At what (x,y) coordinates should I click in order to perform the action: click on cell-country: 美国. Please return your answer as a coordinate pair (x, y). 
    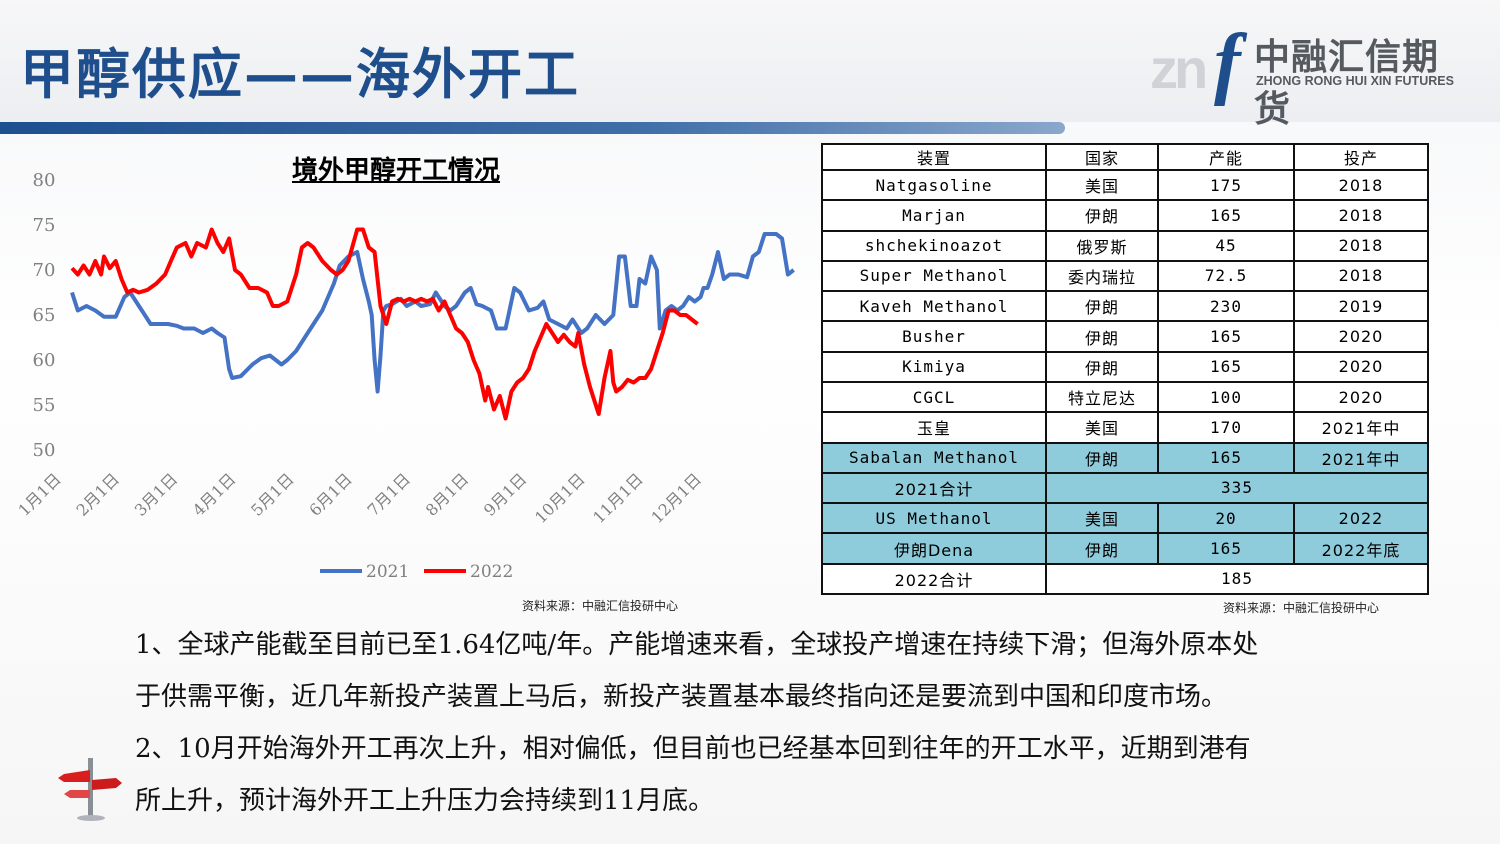
    Looking at the image, I should click on (1102, 427).